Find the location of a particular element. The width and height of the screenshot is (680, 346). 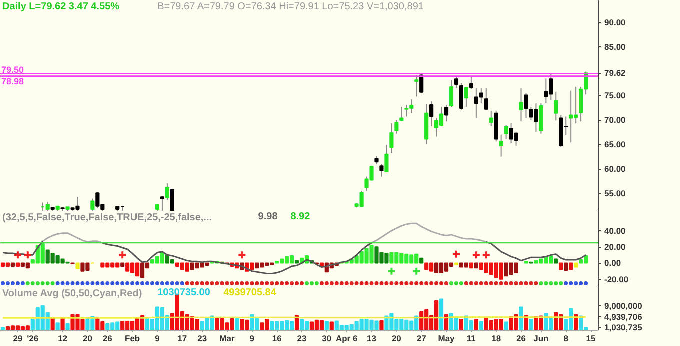

annotation: 4939705.84 is located at coordinates (250, 293).